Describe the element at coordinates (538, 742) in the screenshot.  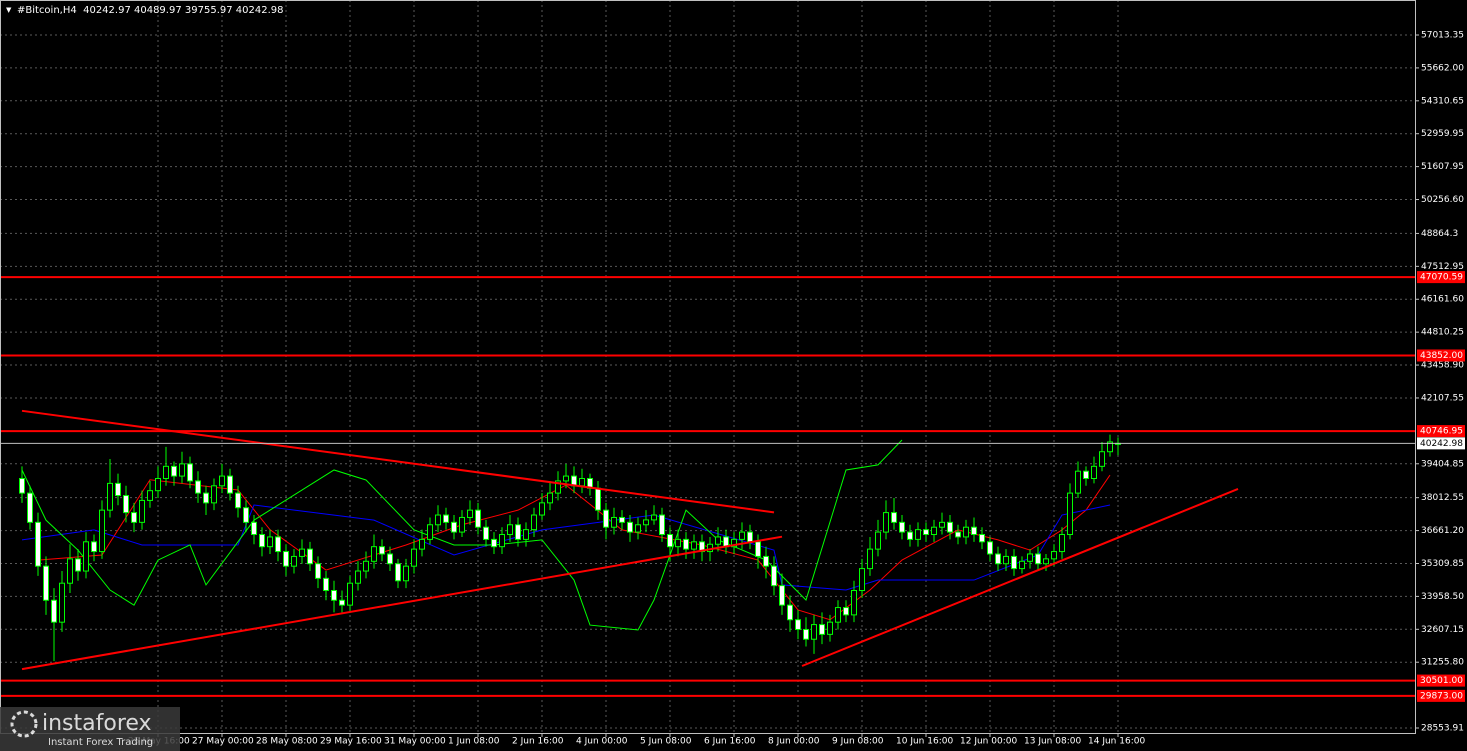
I see `x-tick-label: 2 Jun 16:00` at that location.